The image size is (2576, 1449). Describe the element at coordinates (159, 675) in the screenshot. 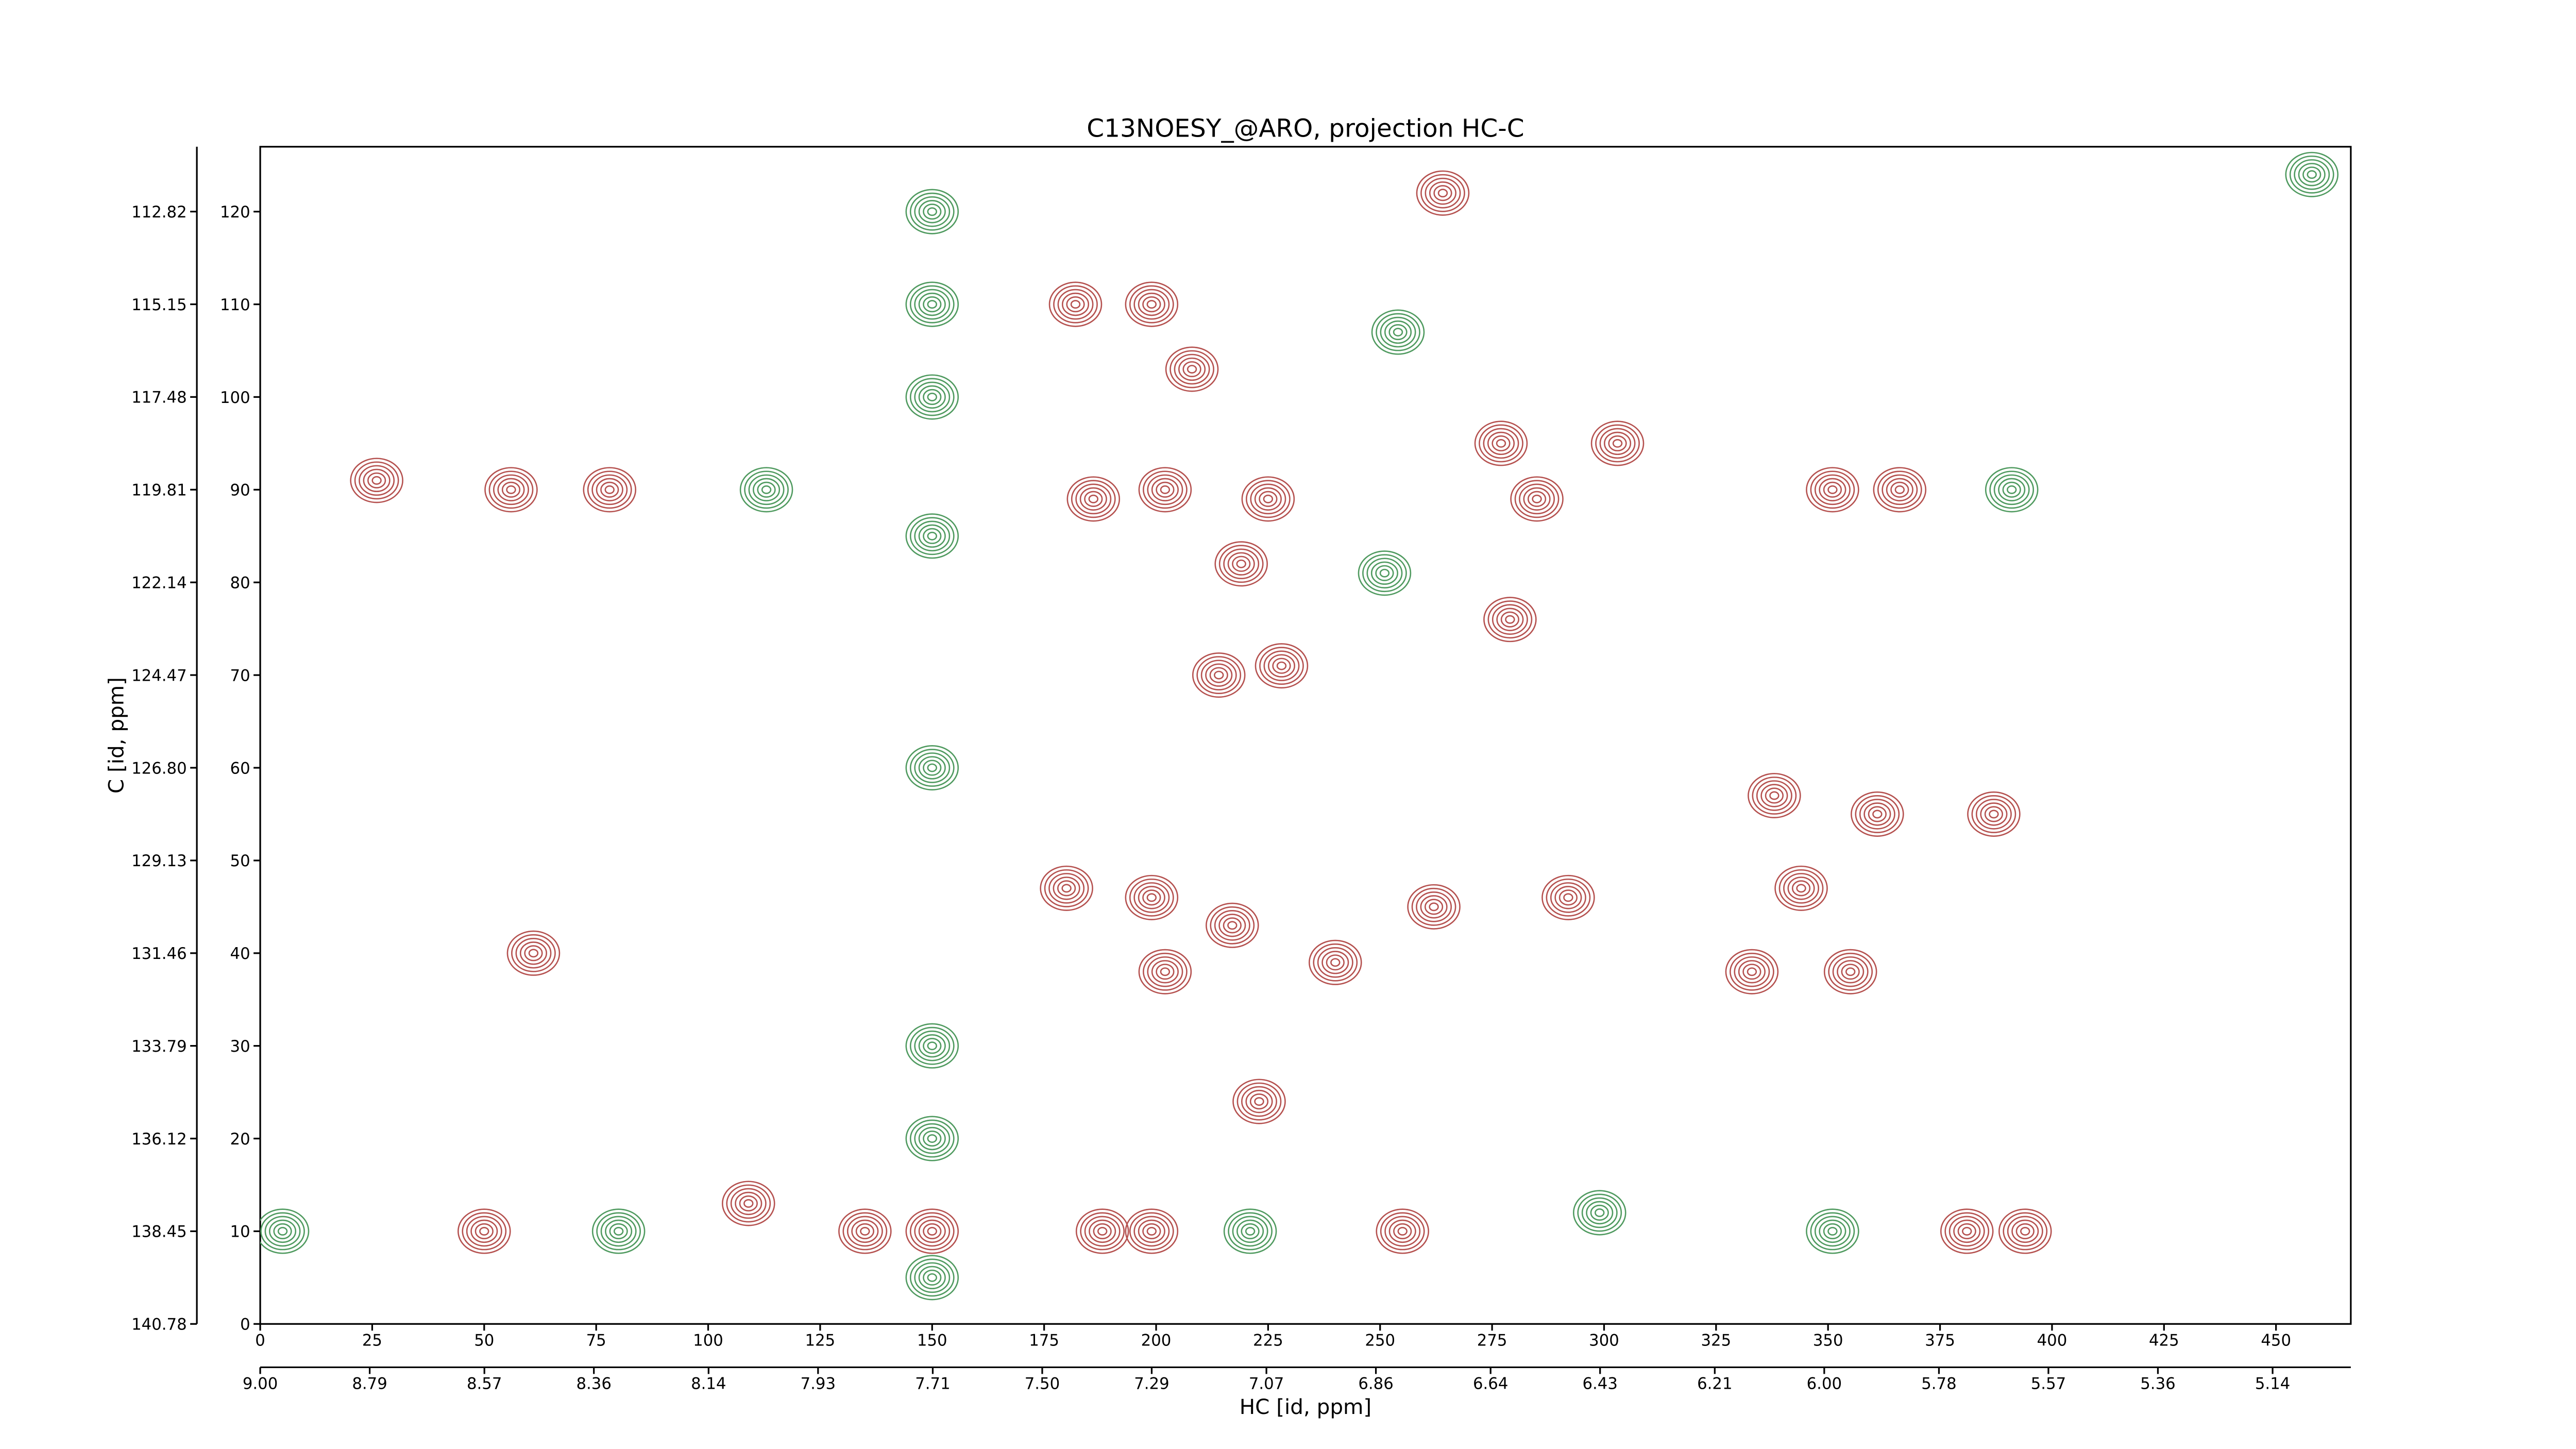

I see `y2-tick-label: 124.47` at that location.